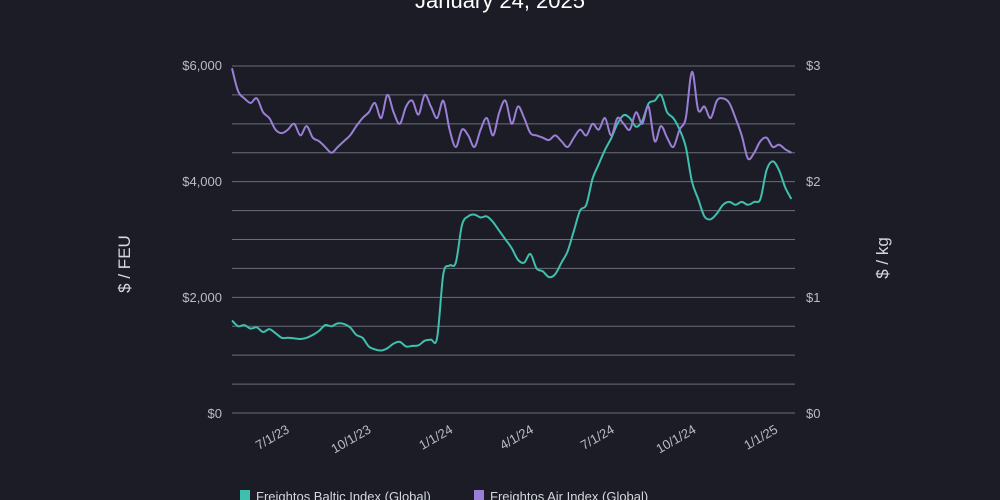  I want to click on y-tick-right-3: $3, so click(813, 65).